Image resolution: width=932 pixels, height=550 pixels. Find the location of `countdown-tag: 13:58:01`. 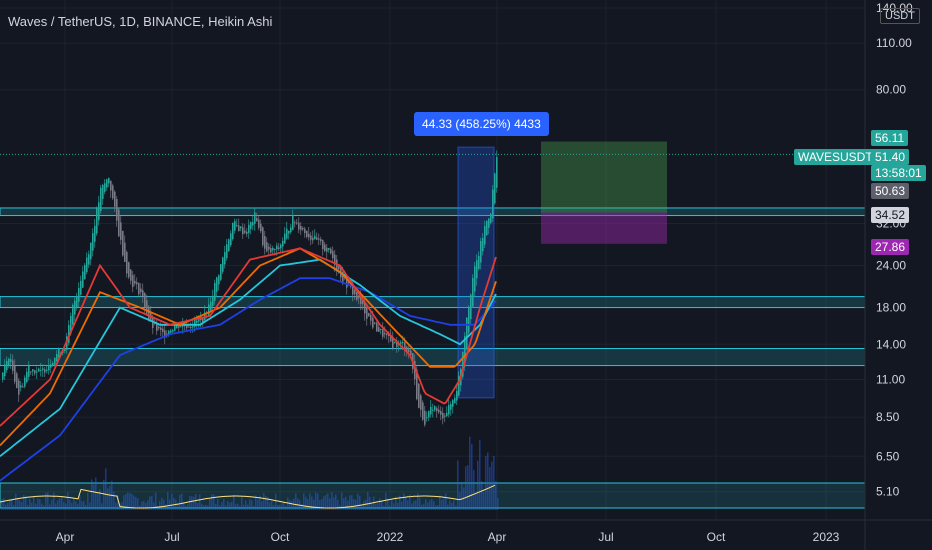

countdown-tag: 13:58:01 is located at coordinates (898, 173).